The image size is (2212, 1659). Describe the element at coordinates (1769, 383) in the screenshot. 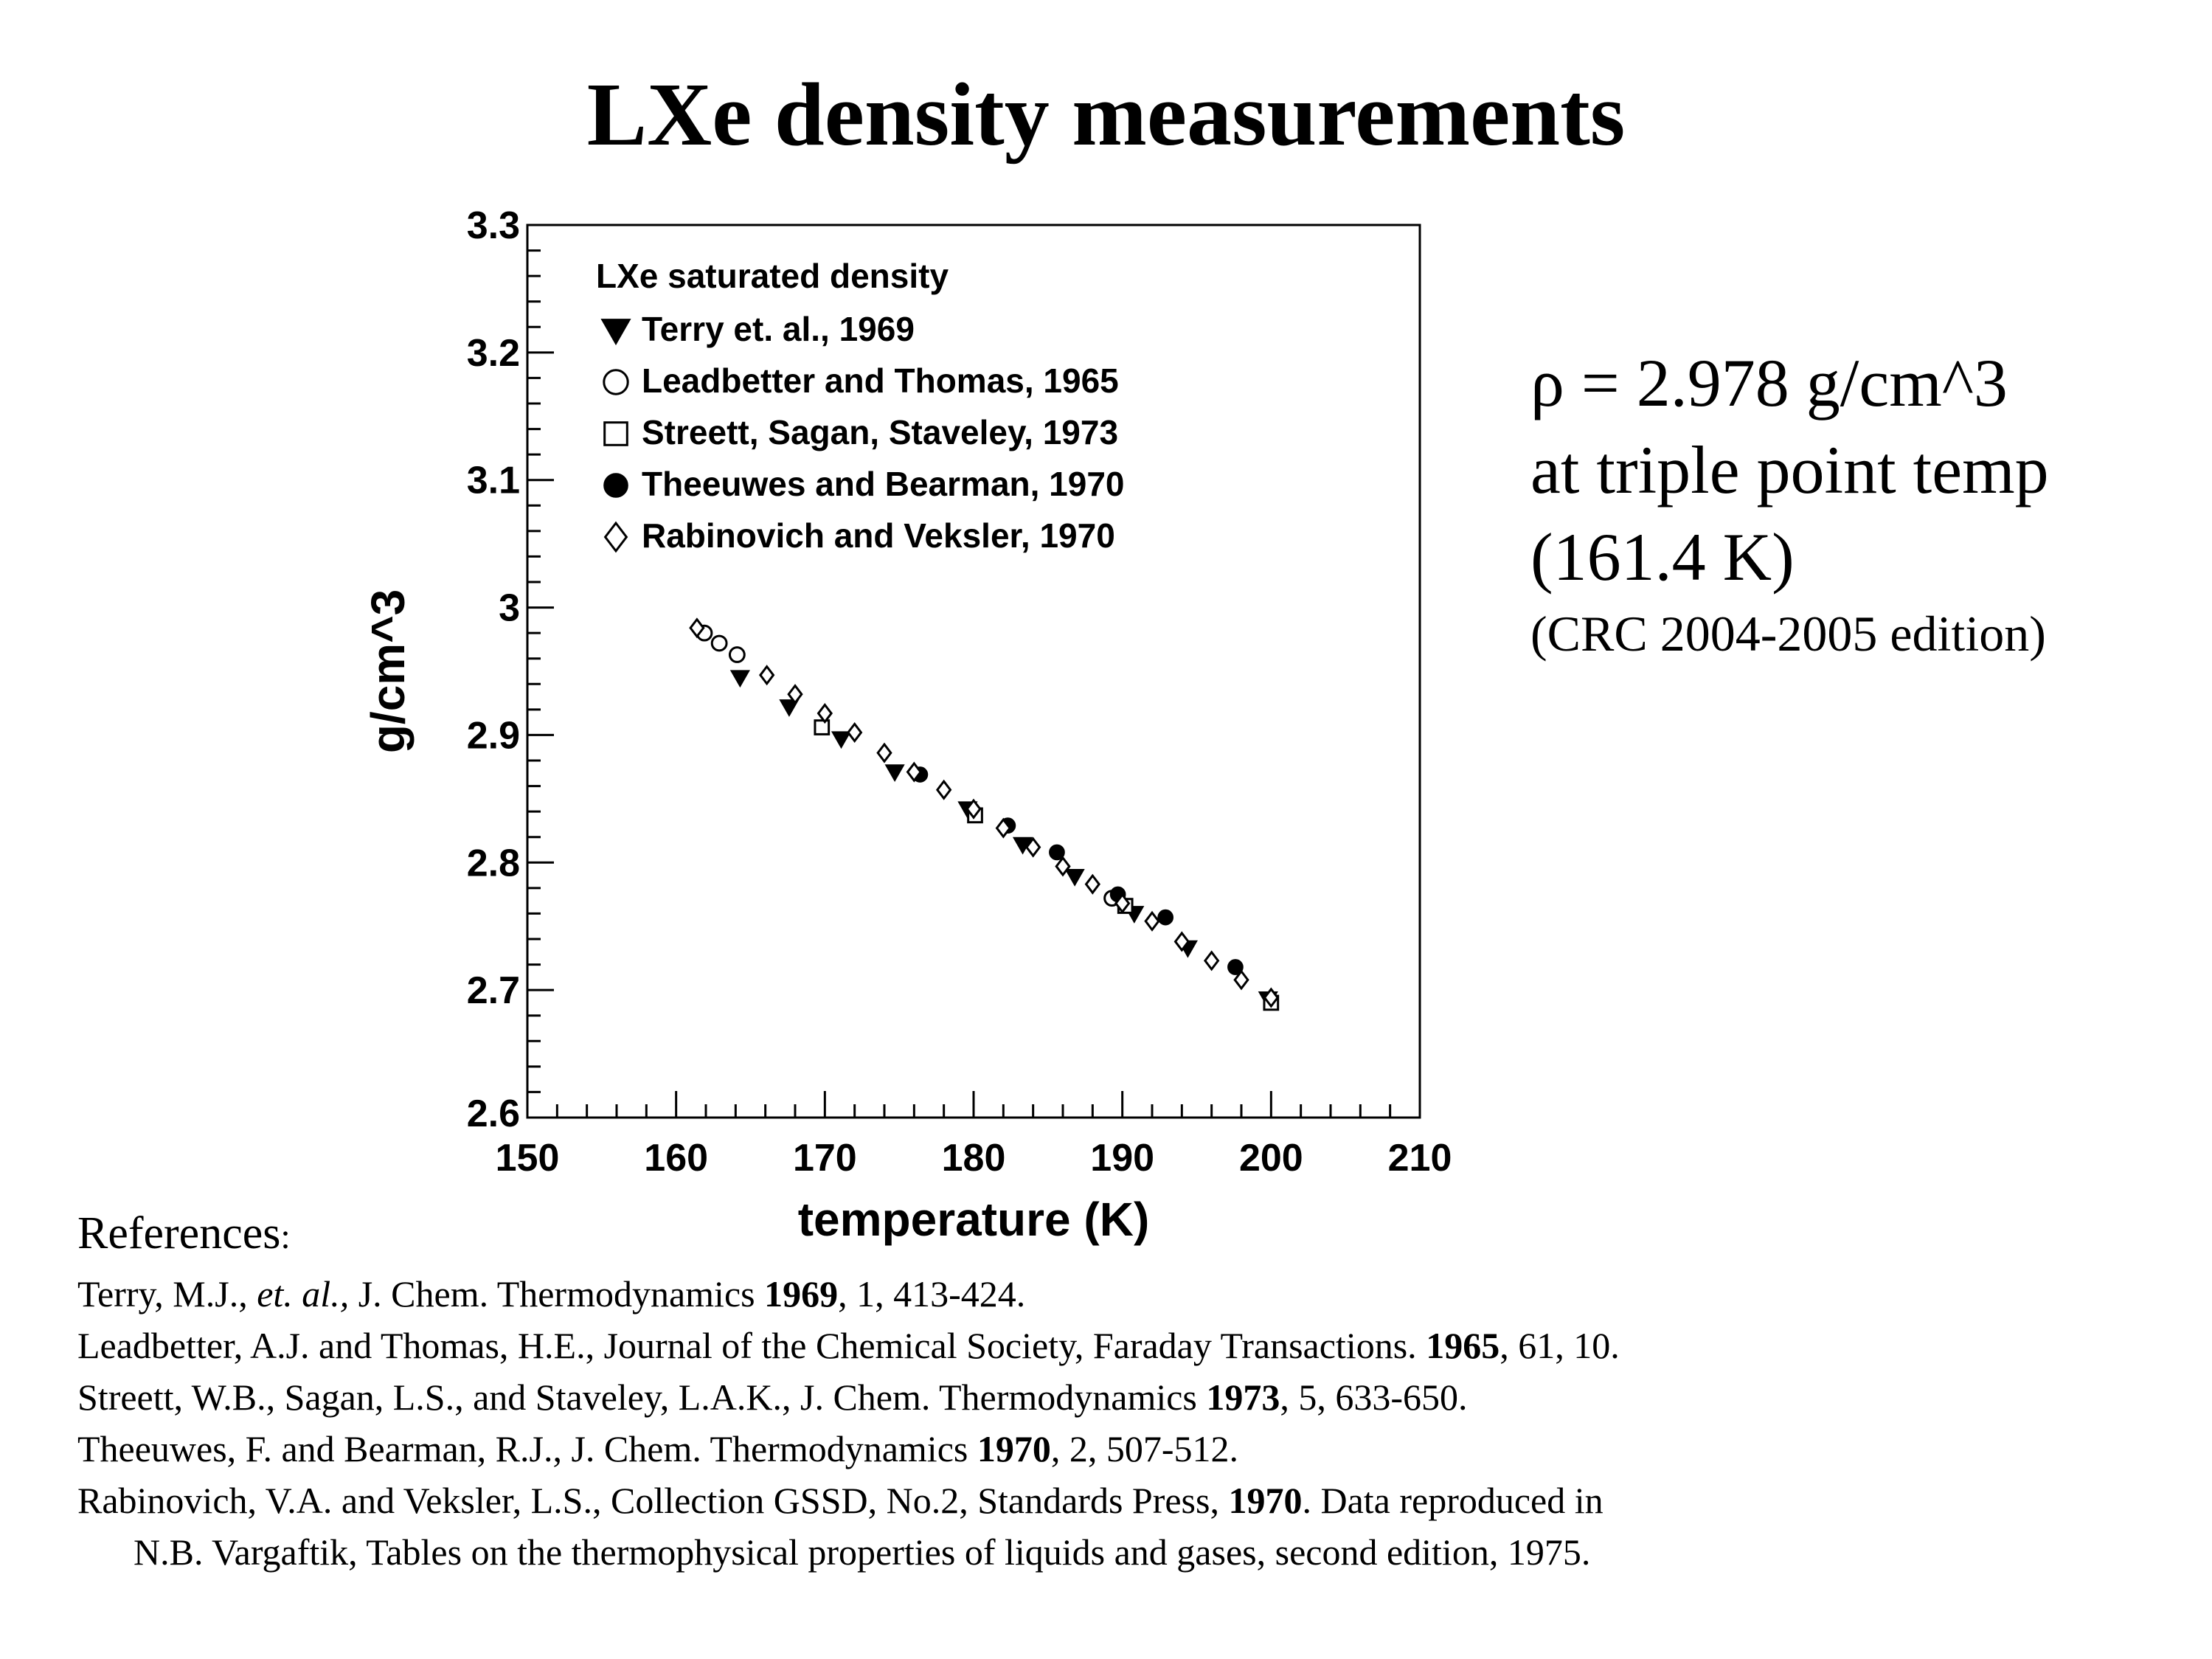

I see `density-value: ρ = 2.978 g/cm^3` at that location.